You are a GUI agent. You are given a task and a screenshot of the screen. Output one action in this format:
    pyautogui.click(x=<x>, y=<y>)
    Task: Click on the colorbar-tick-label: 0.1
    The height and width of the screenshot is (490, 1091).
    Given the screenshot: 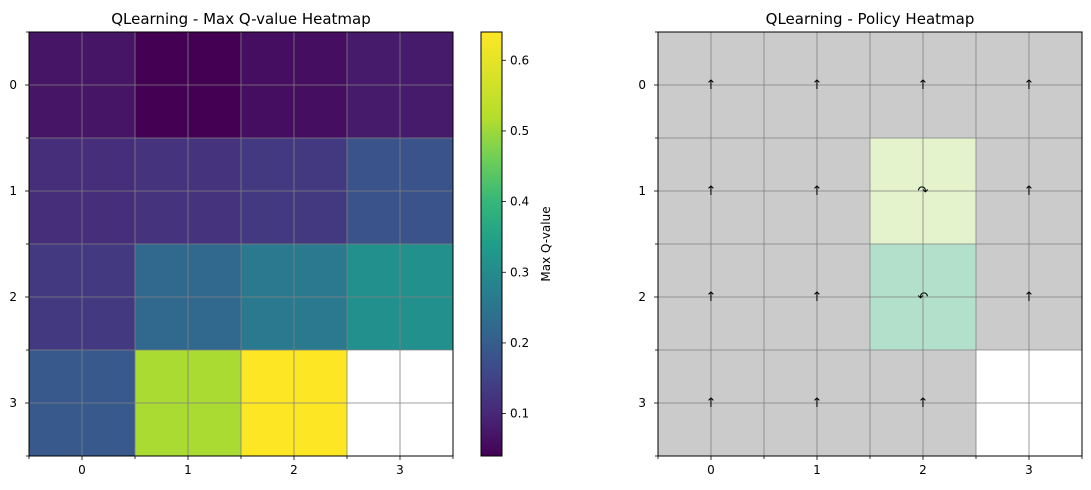 What is the action you would take?
    pyautogui.click(x=519, y=414)
    